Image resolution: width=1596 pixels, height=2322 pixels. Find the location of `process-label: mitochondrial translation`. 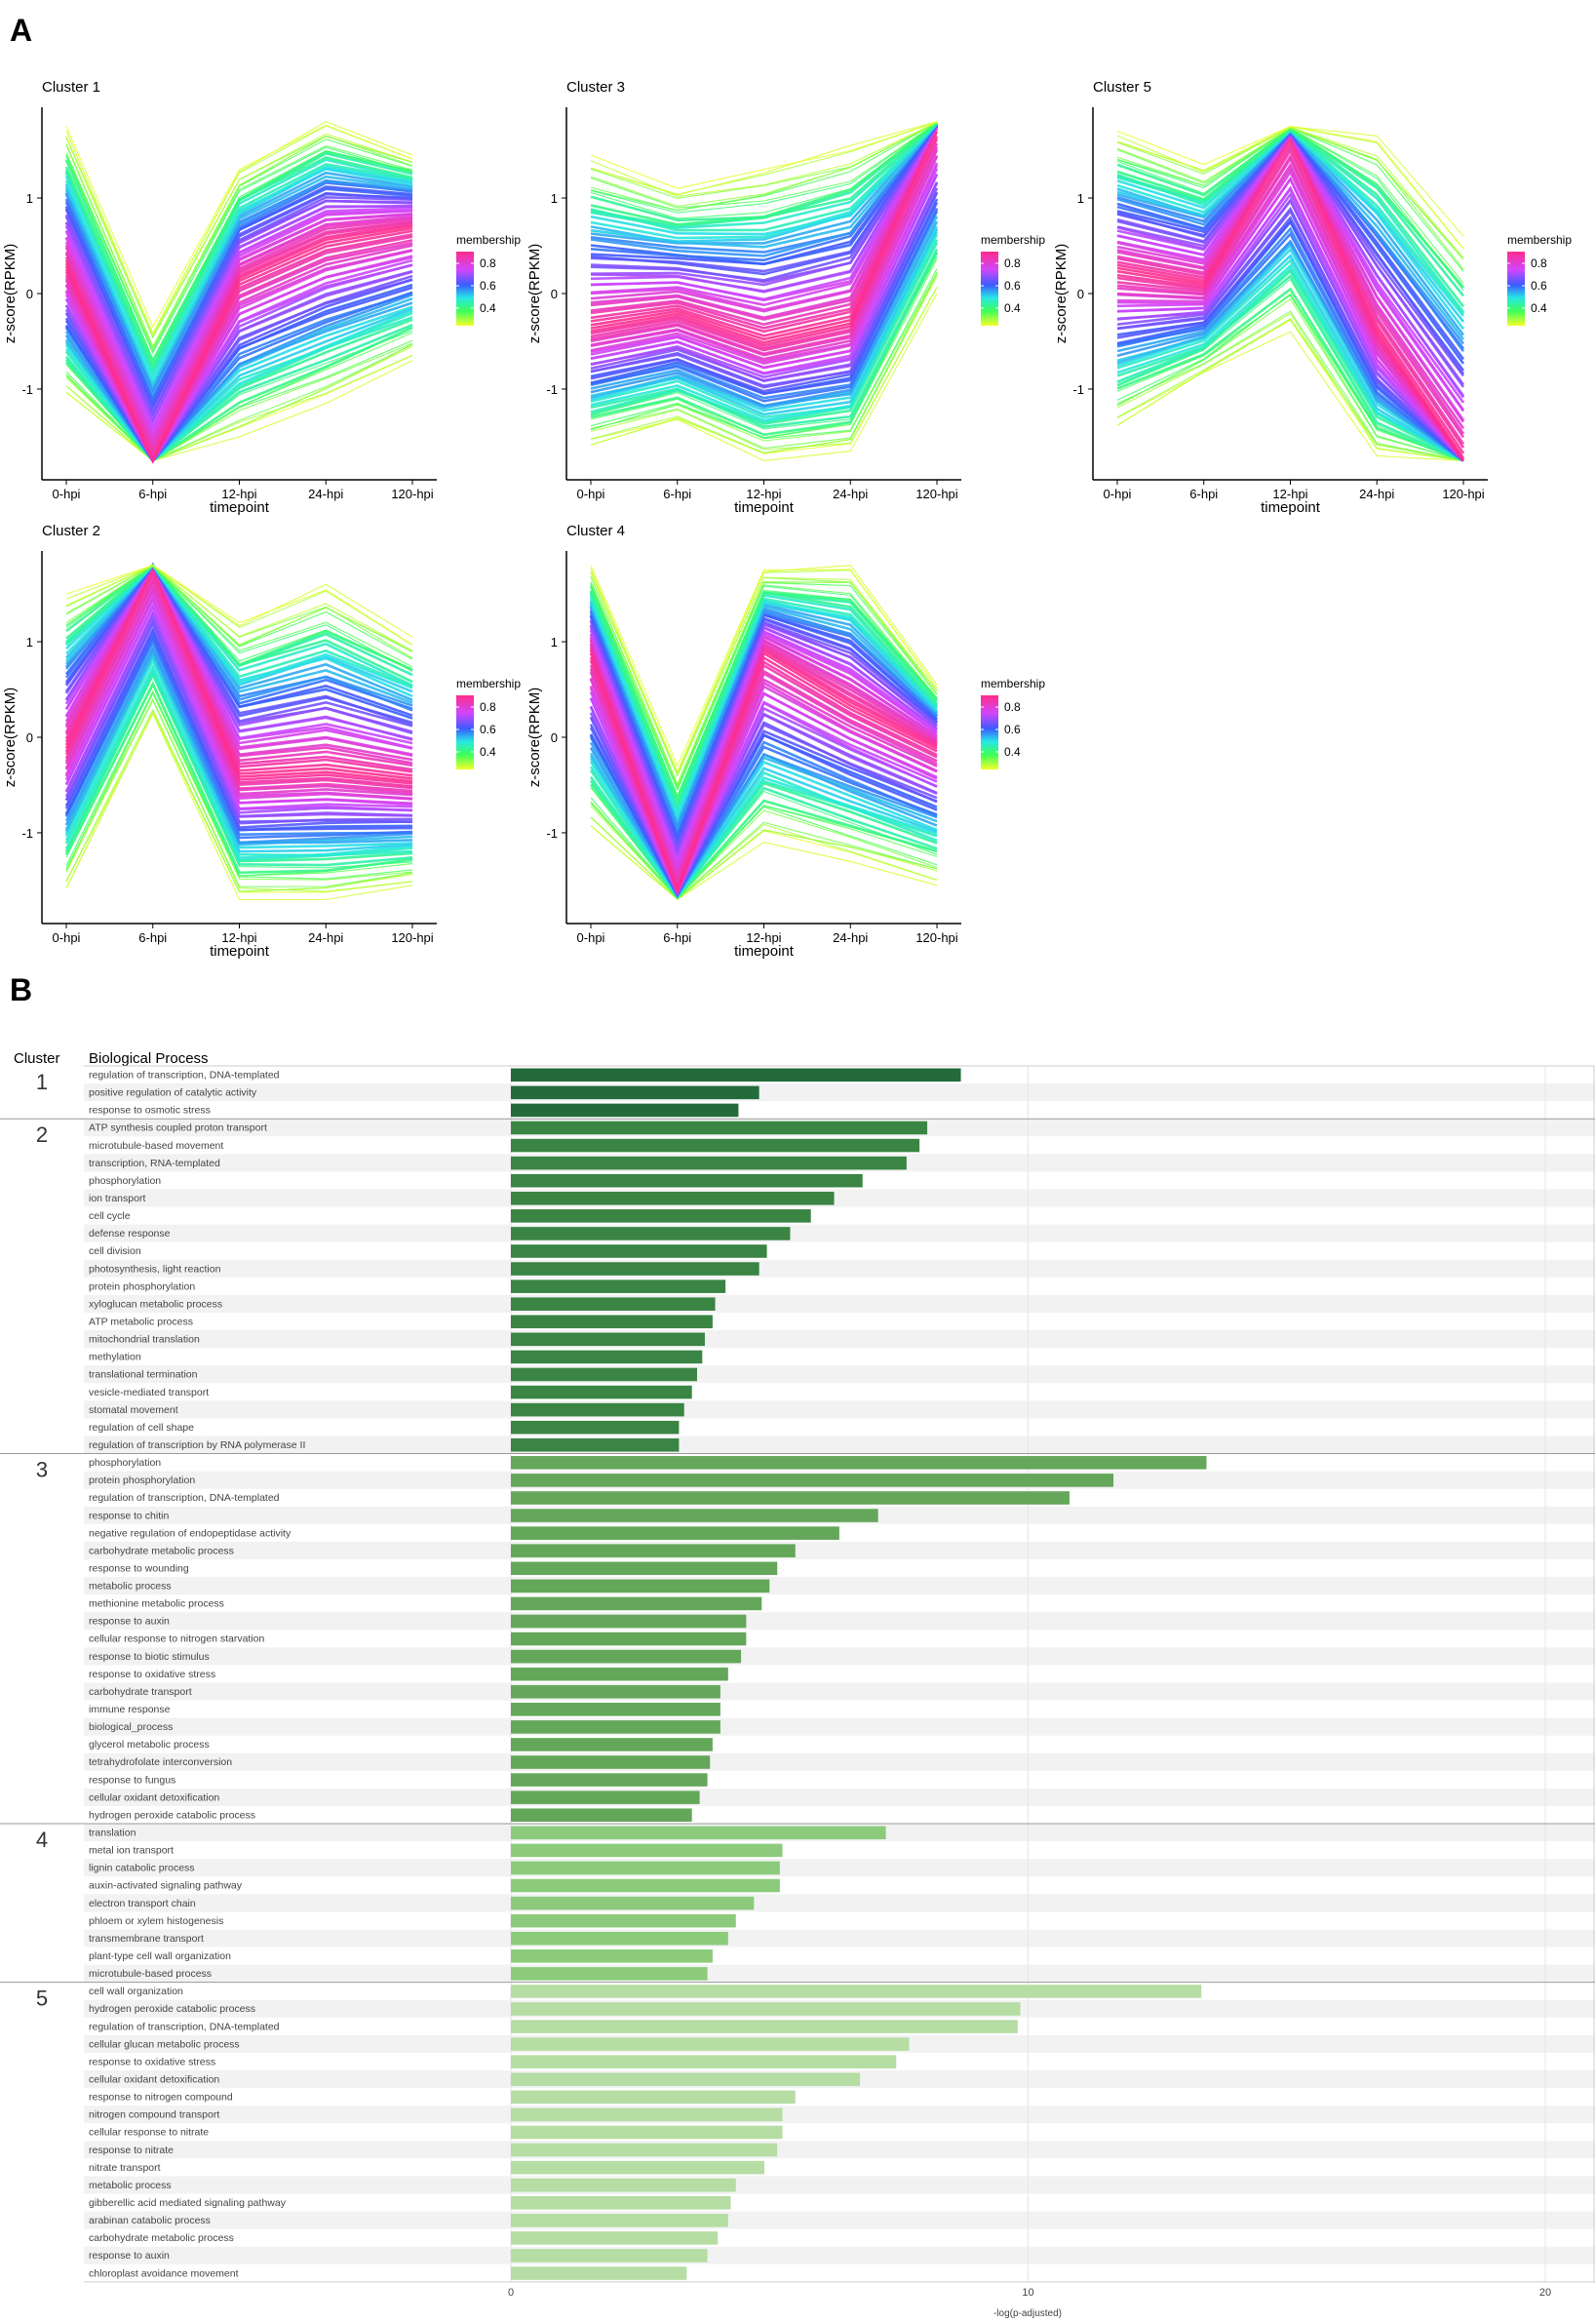

process-label: mitochondrial translation is located at coordinates (145, 1340).